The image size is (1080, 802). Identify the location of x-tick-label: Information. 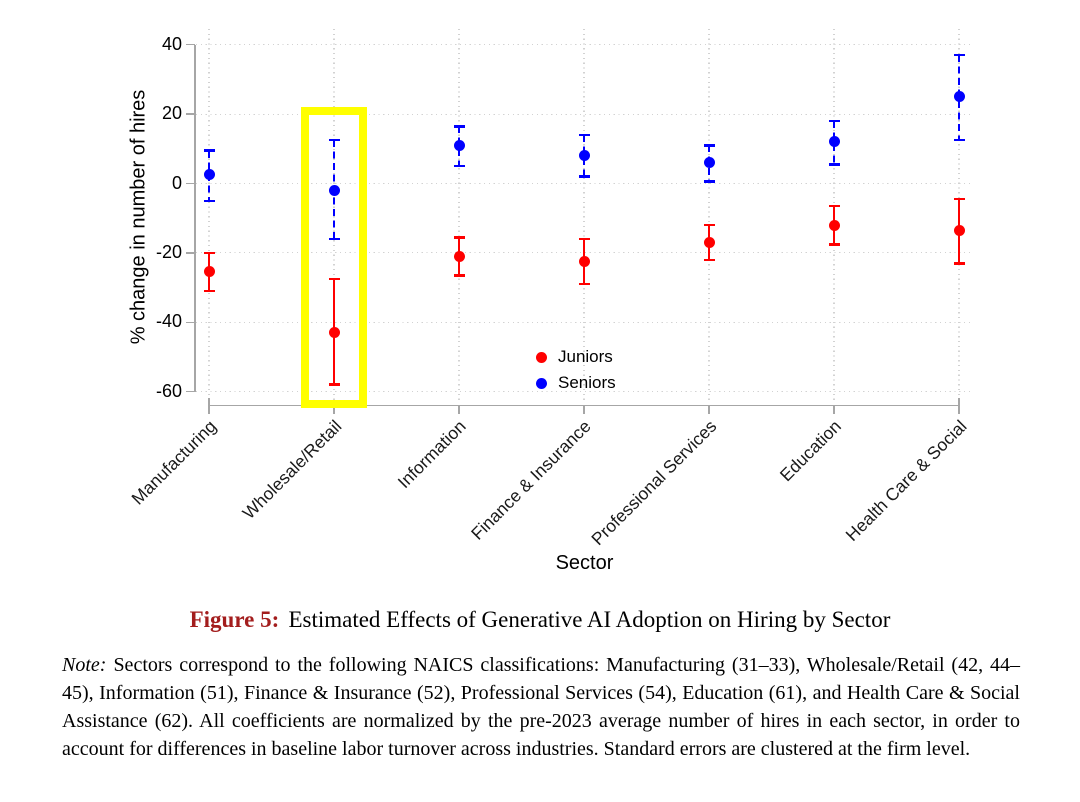
(432, 453).